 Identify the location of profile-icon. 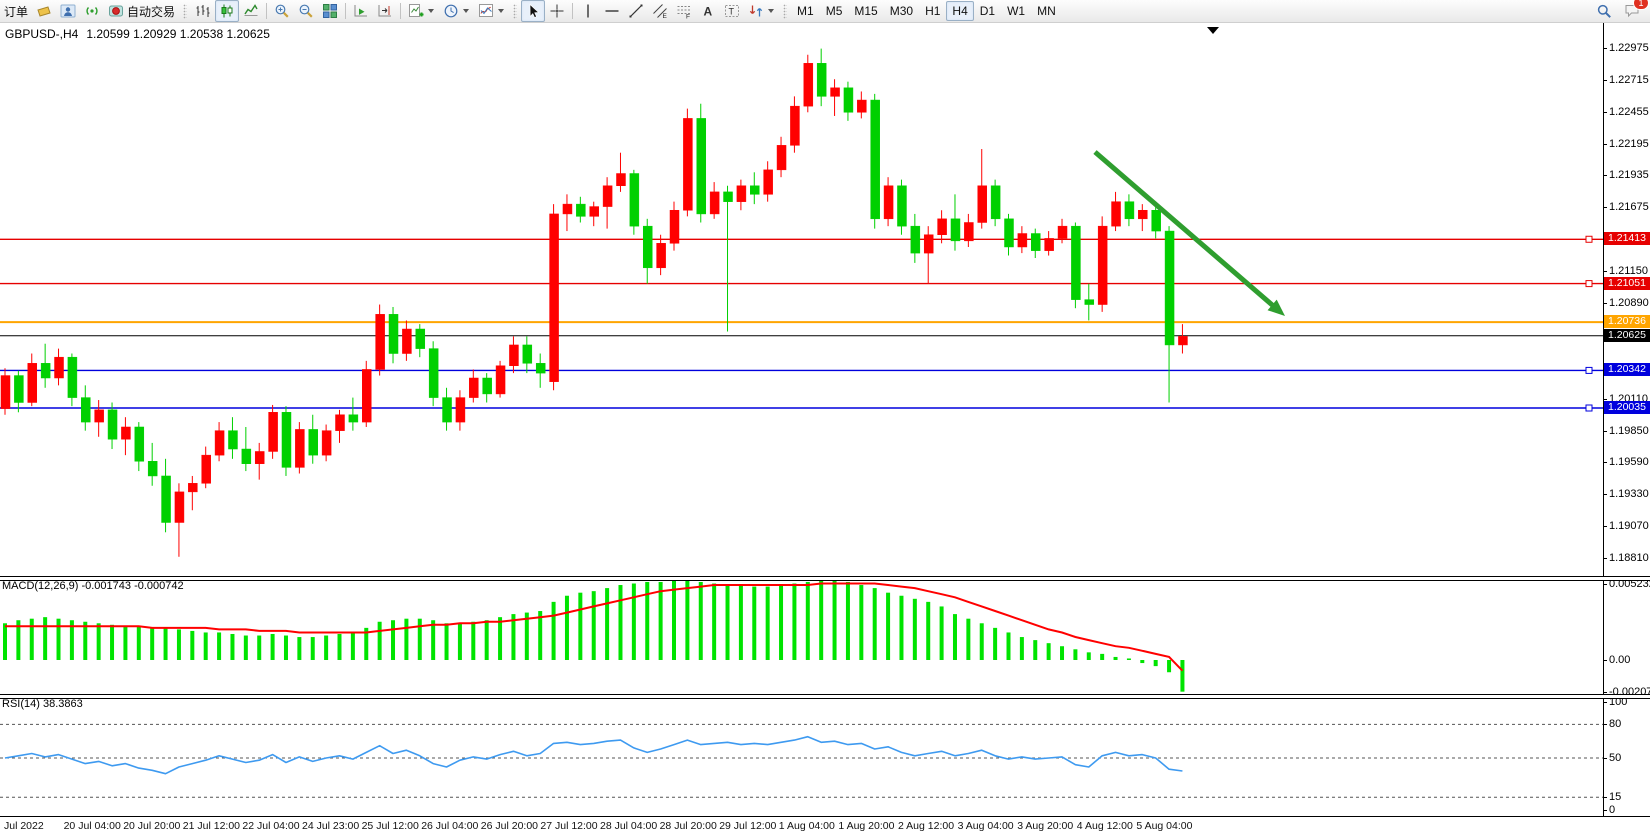
(68, 11).